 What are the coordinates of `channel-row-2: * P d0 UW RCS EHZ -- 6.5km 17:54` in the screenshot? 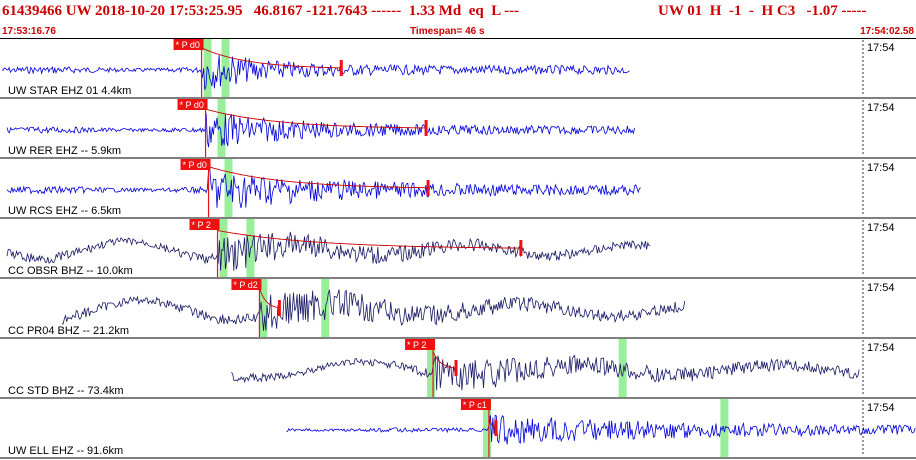 It's located at (458, 189).